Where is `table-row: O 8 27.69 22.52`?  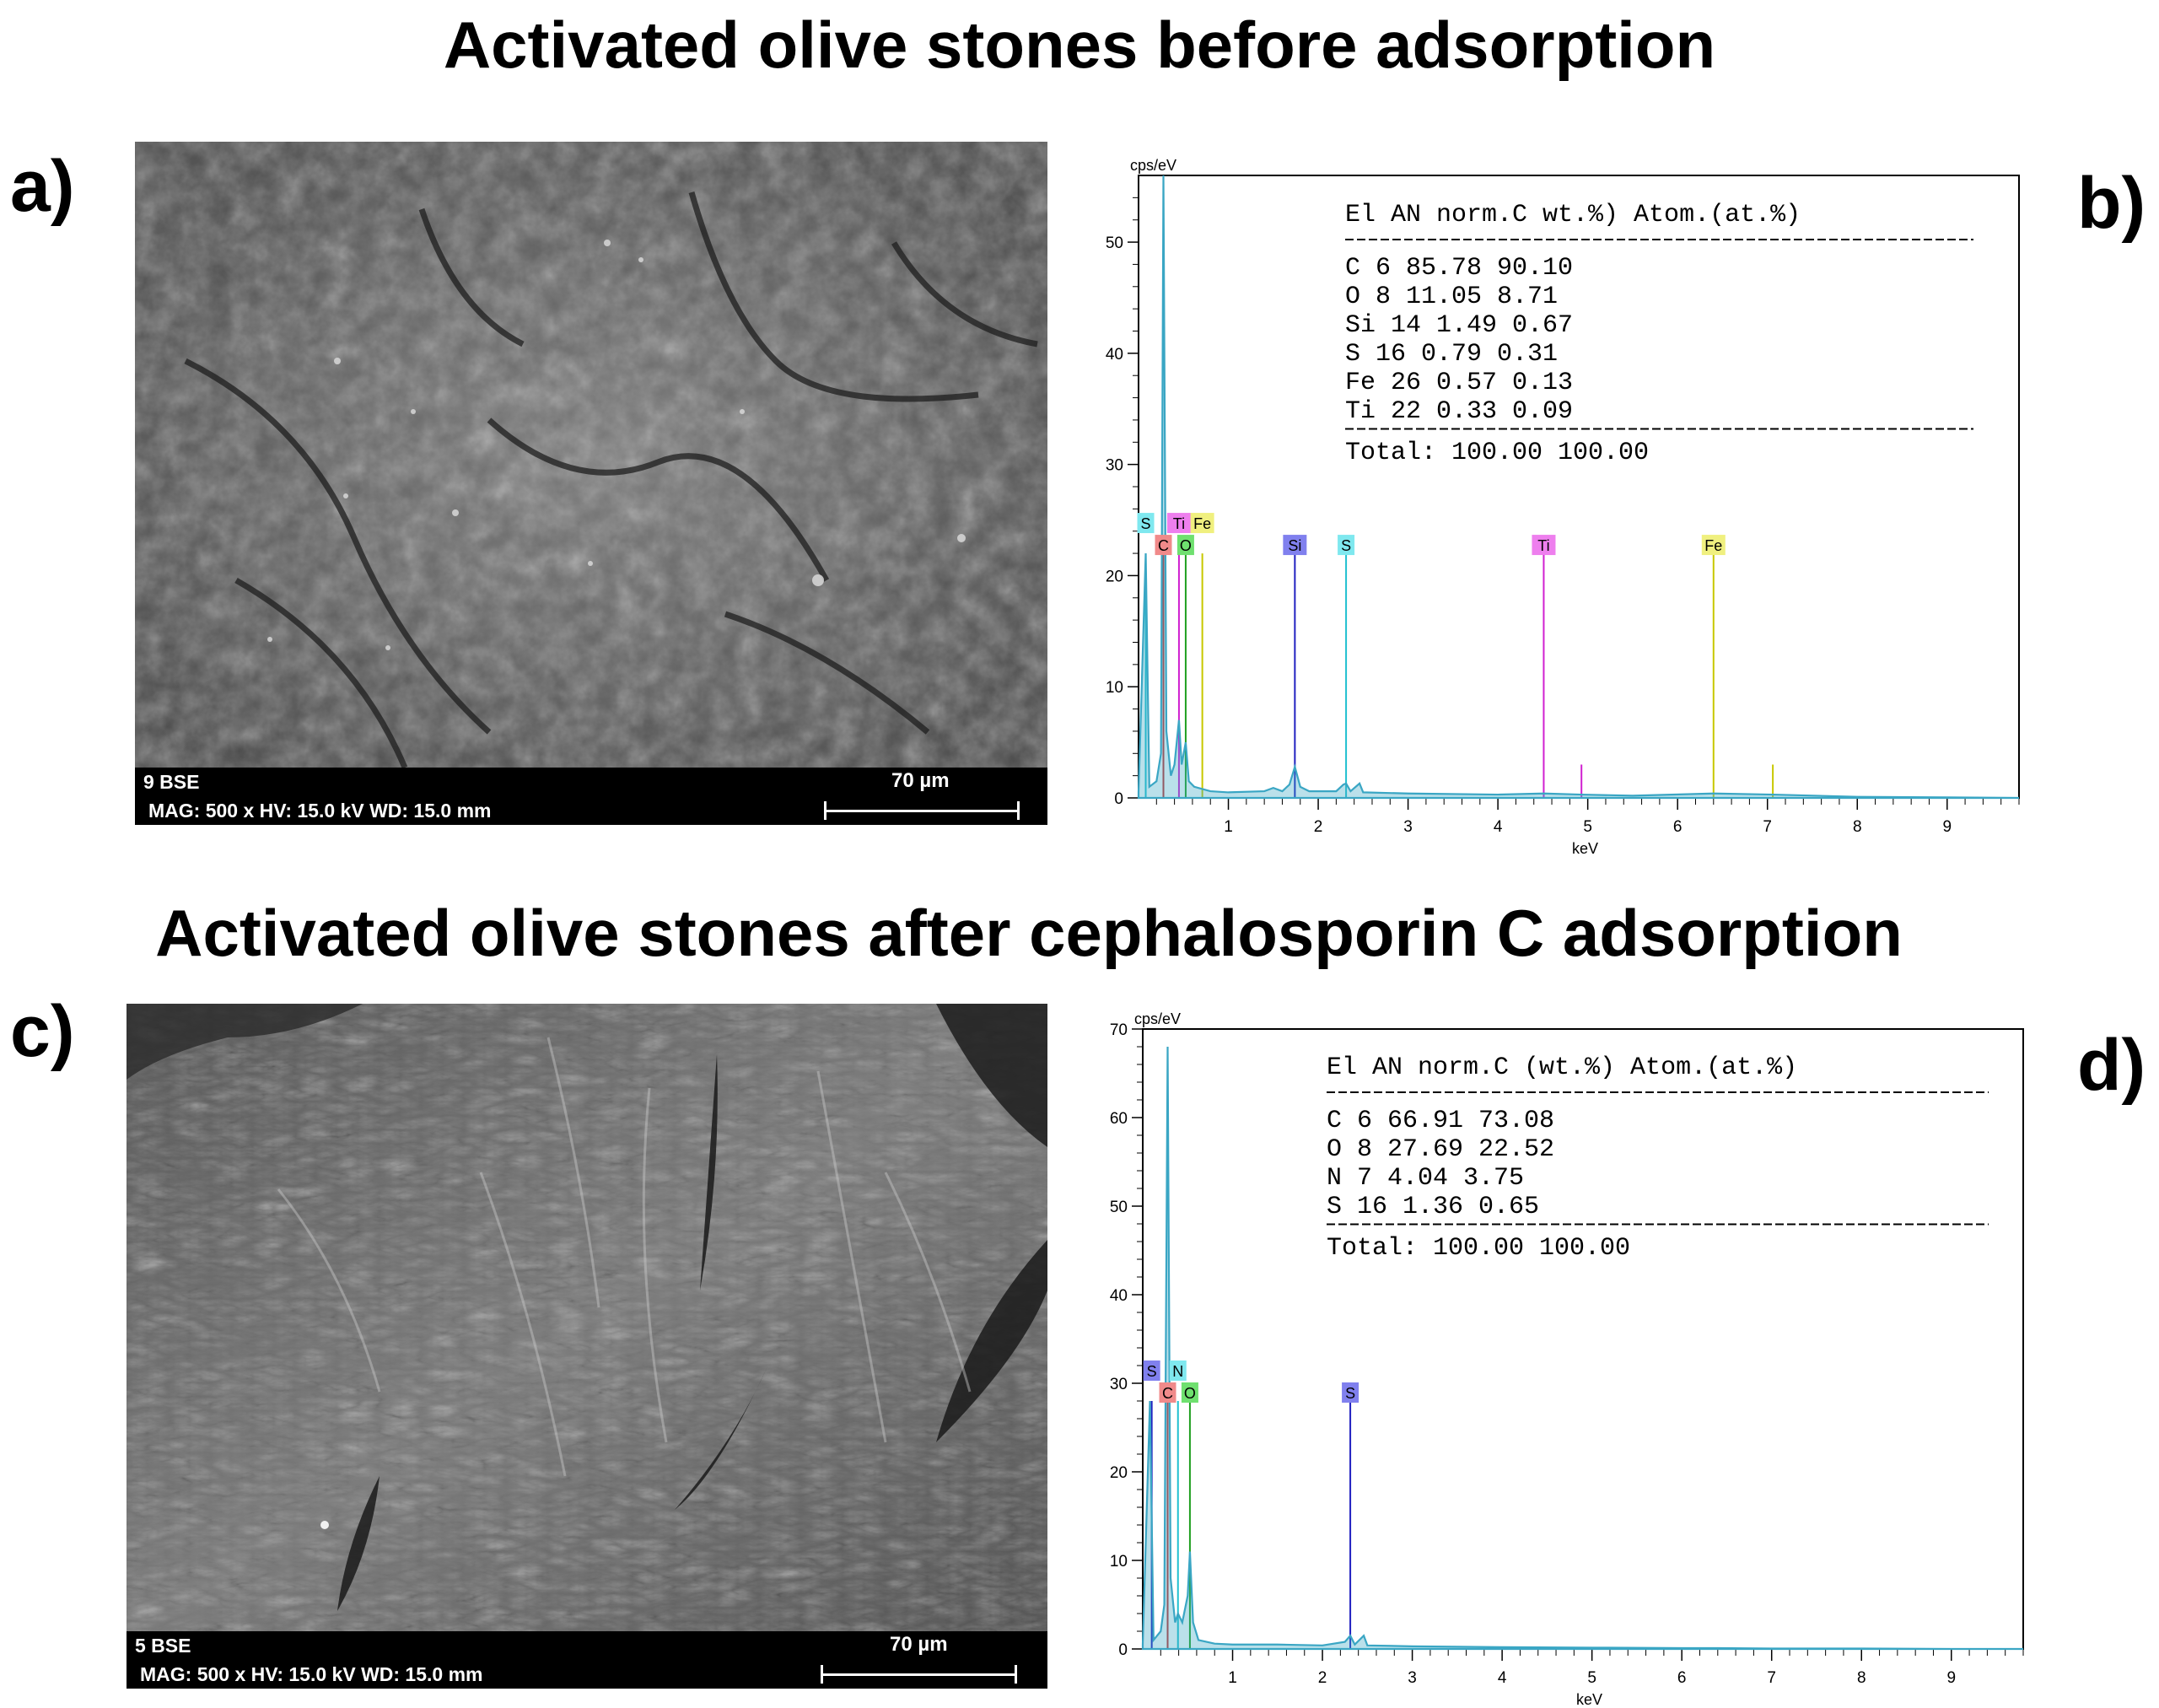
table-row: O 8 27.69 22.52 is located at coordinates (1440, 1149).